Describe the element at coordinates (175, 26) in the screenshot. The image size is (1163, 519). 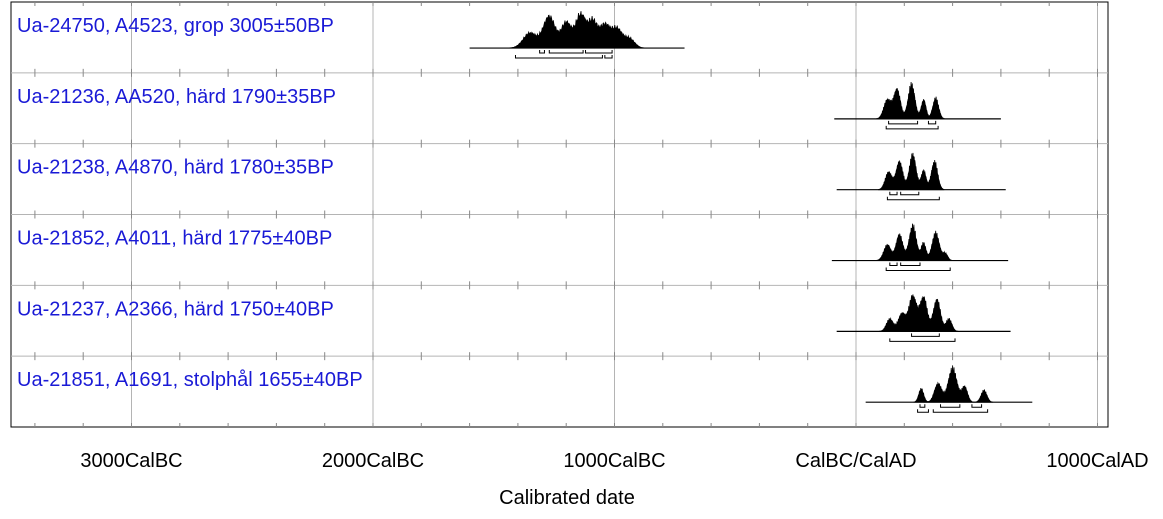
I see `series-label: Ua-24750, A4523, grop 3005±50BP` at that location.